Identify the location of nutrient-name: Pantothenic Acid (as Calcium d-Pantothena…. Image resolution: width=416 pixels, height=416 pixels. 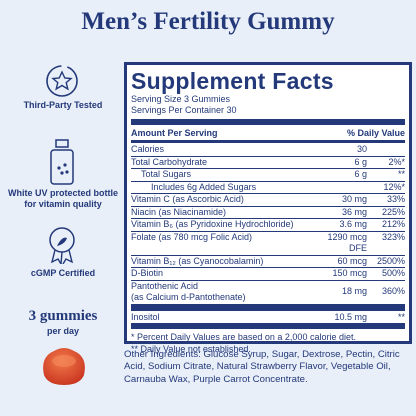
(219, 292).